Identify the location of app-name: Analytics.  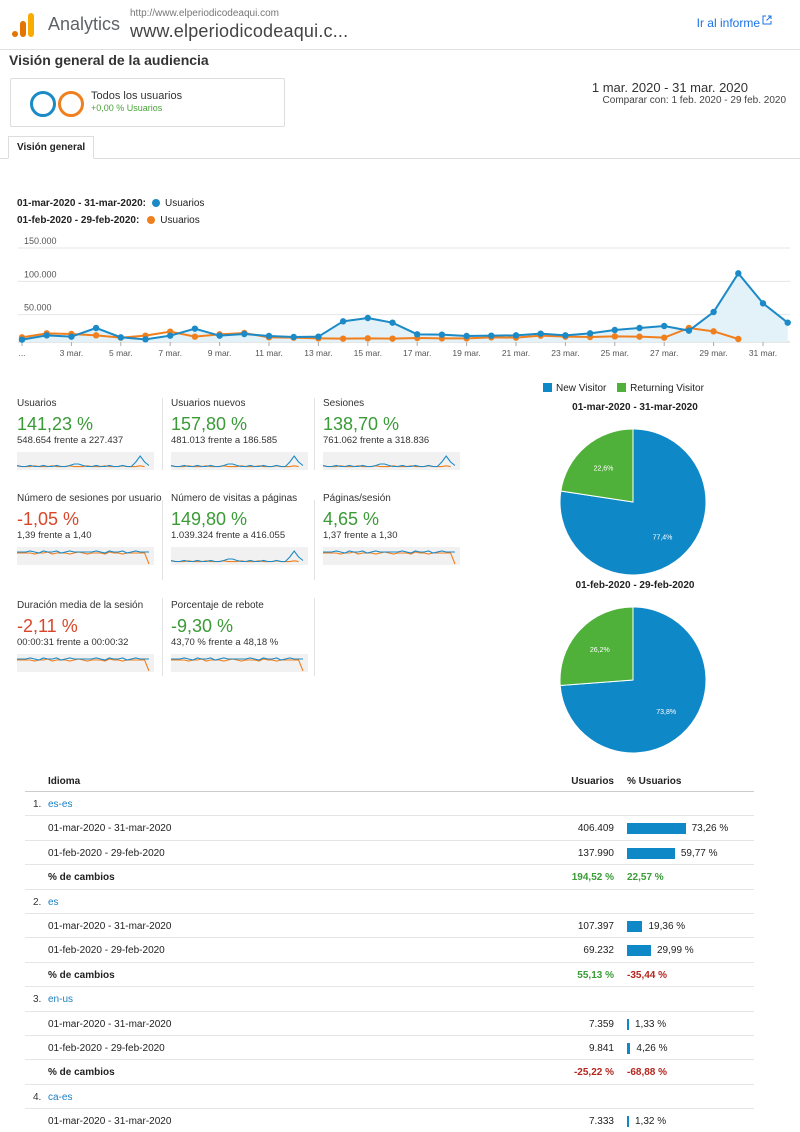
(84, 24).